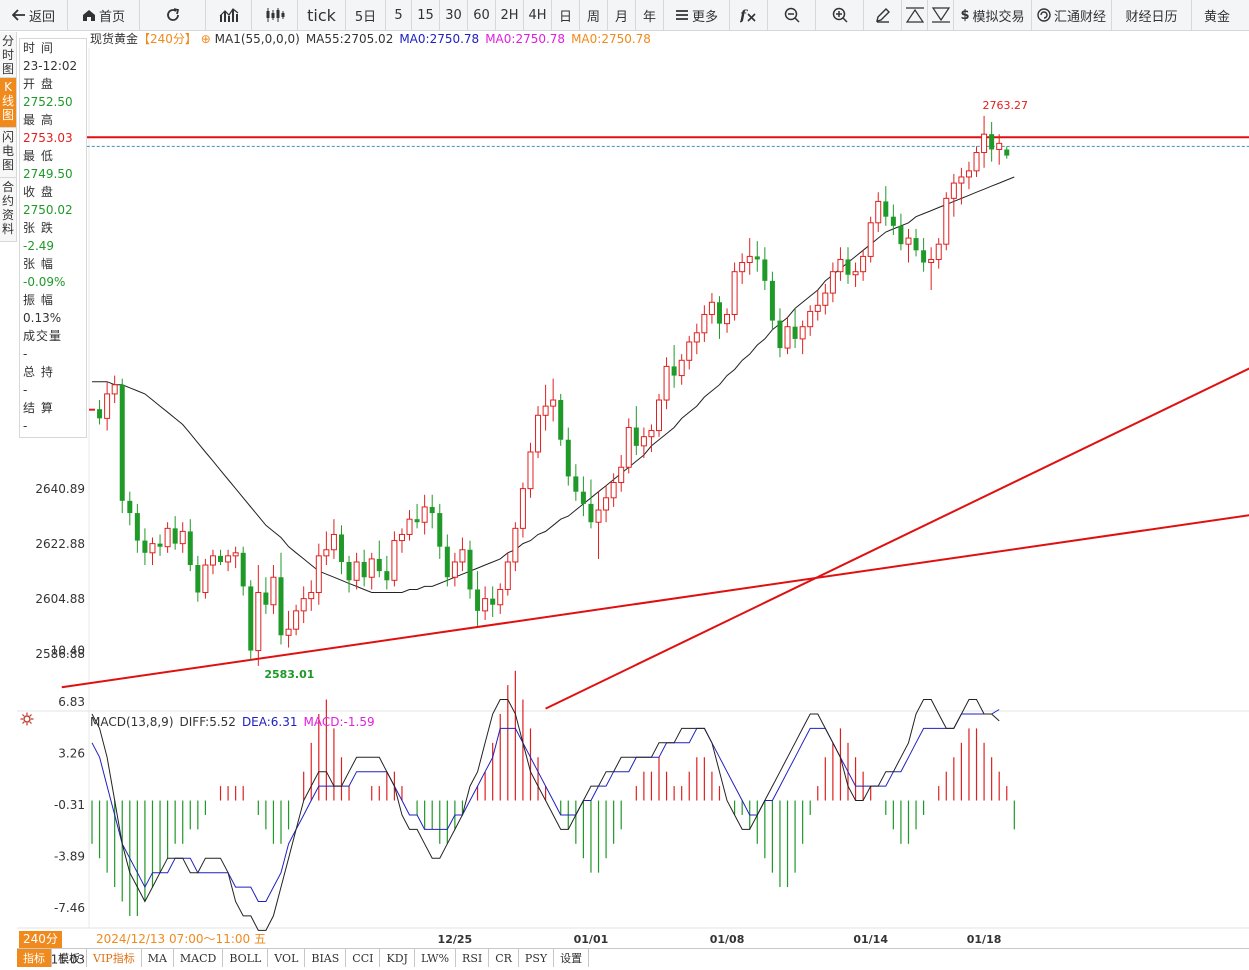  I want to click on candlestick-icon, so click(275, 15).